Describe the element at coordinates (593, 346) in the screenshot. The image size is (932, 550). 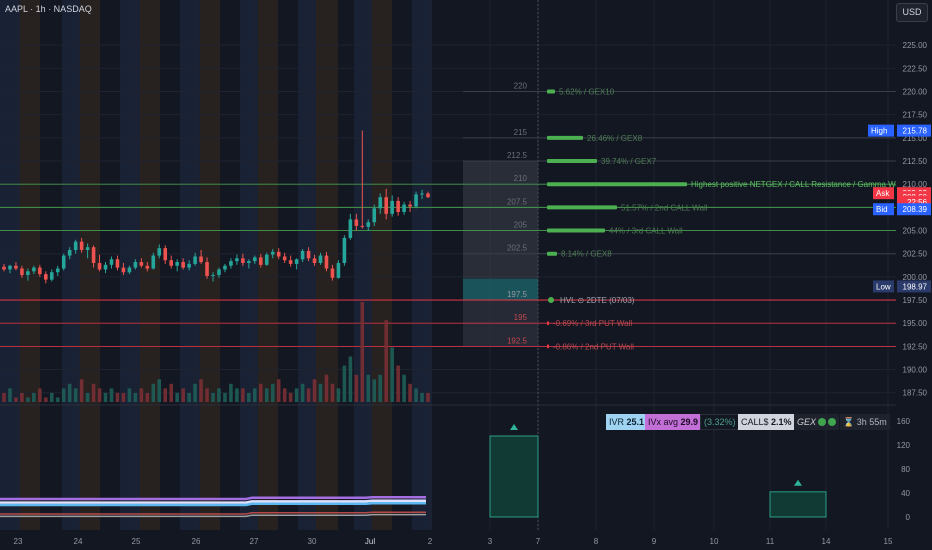
I see `level-label: -0.86% / 2nd PUT Wall` at that location.